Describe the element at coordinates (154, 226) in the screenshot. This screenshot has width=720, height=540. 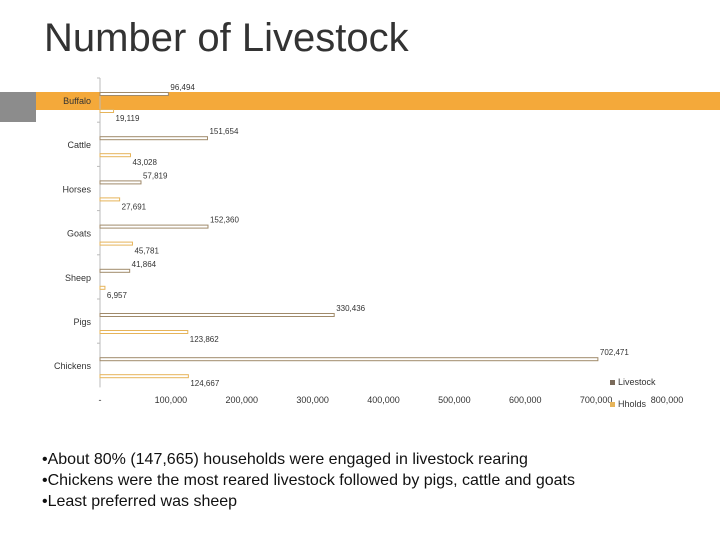
I see `bar-livestock-goats` at that location.